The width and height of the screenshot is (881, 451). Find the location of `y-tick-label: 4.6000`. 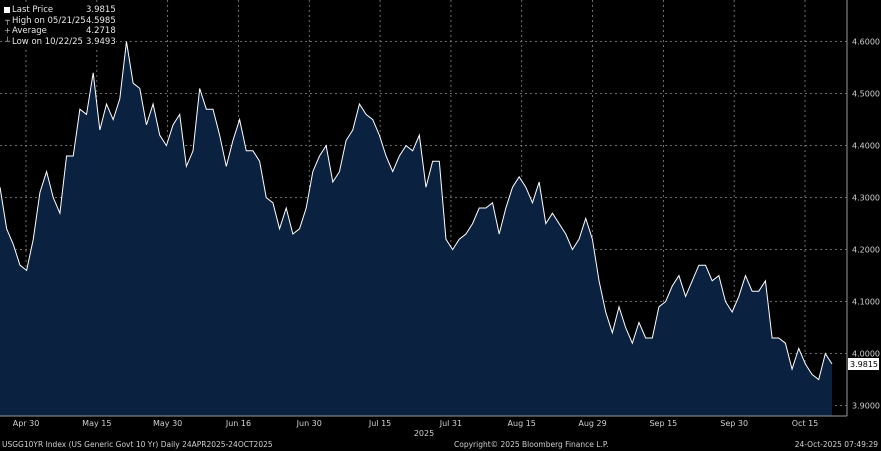

y-tick-label: 4.6000 is located at coordinates (866, 42).